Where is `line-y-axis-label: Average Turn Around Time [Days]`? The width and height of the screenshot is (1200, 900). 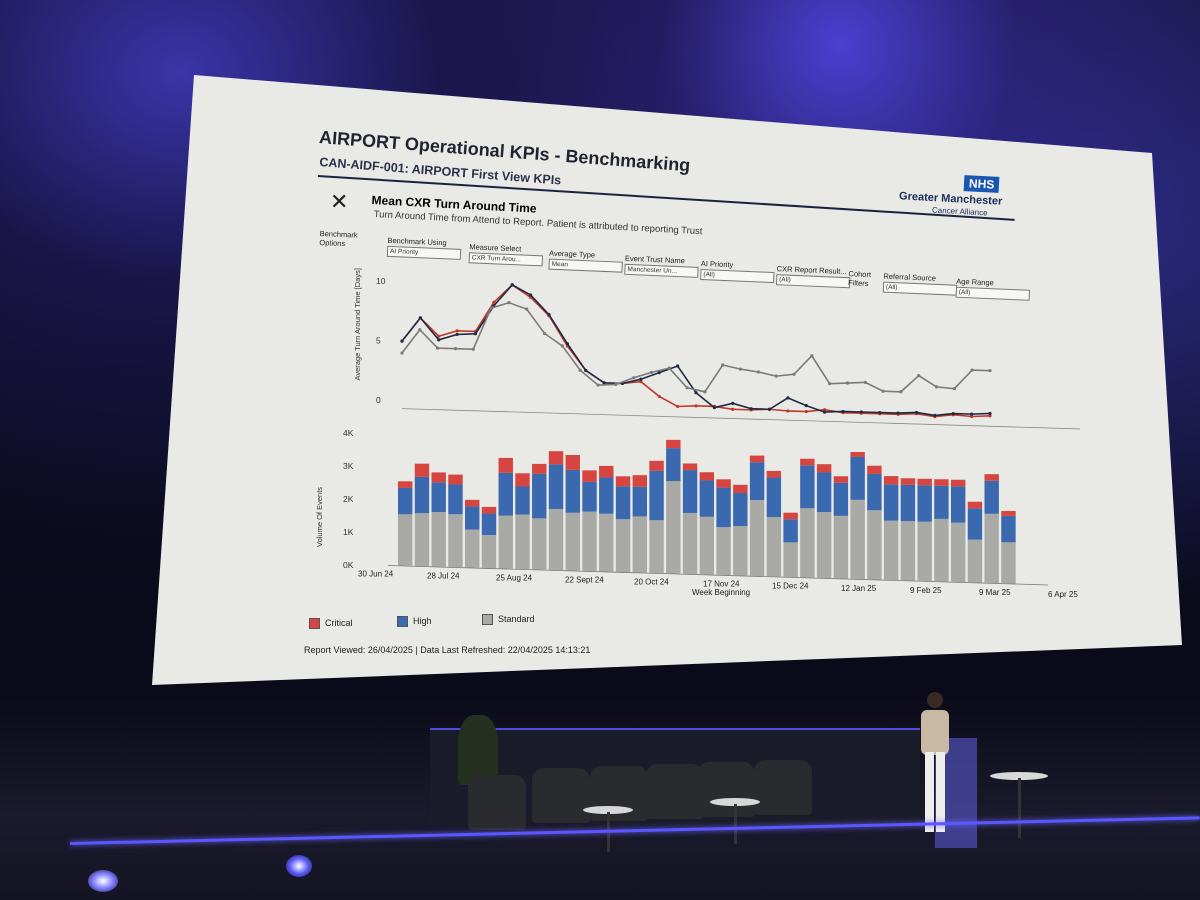 line-y-axis-label: Average Turn Around Time [Days] is located at coordinates (357, 324).